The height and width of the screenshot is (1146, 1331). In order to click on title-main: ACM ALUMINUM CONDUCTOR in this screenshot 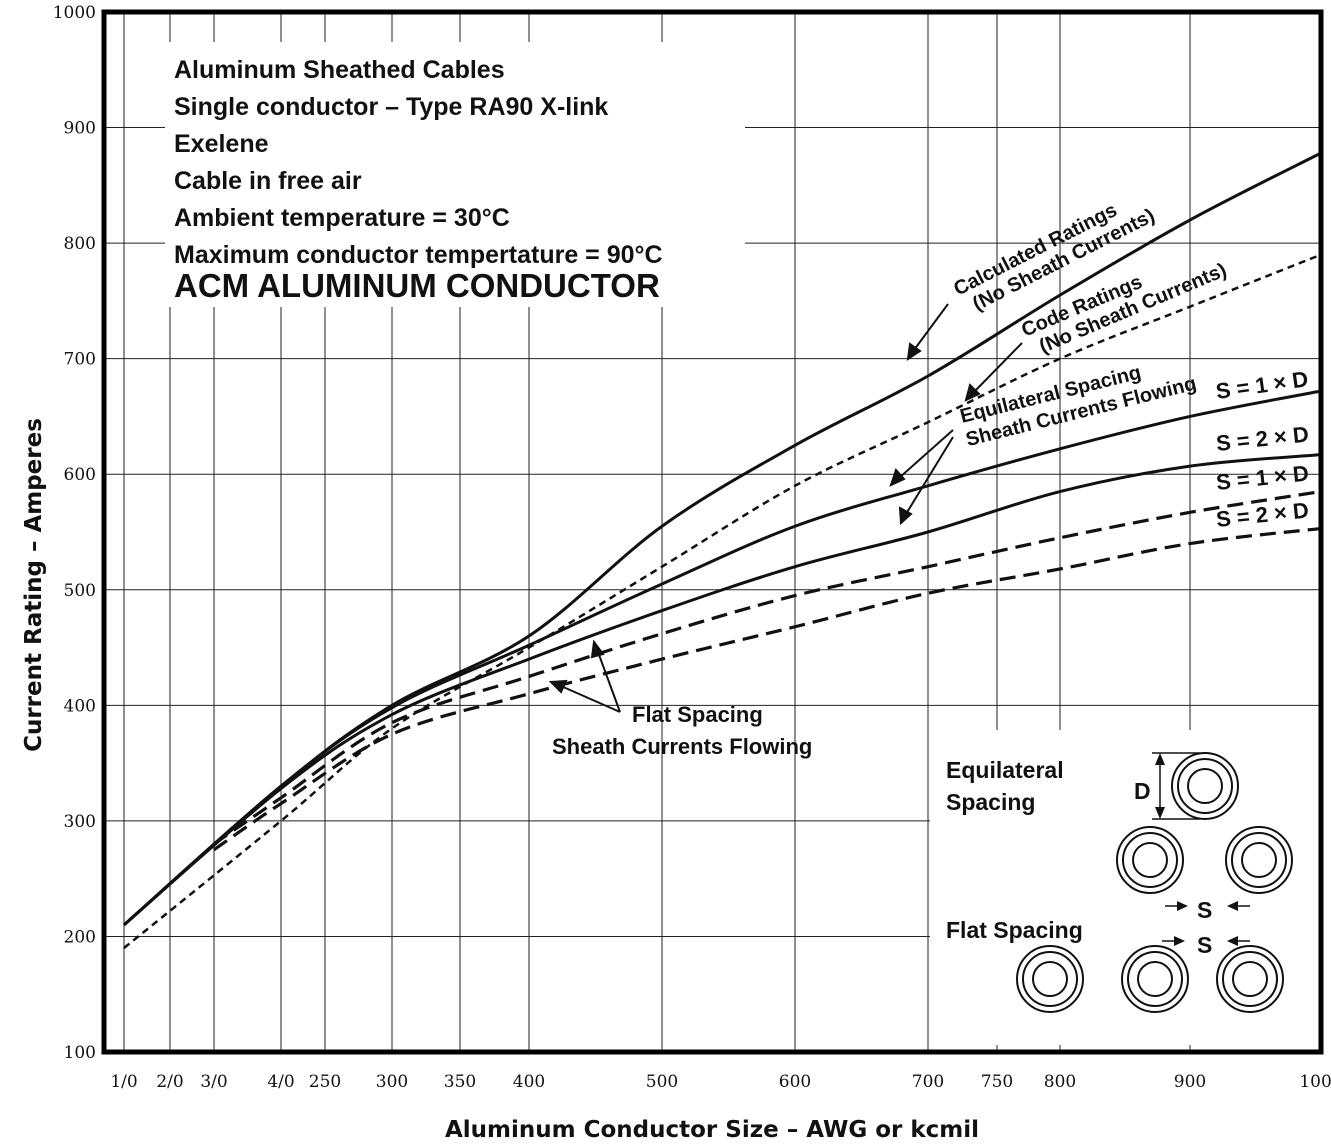, I will do `click(417, 285)`.